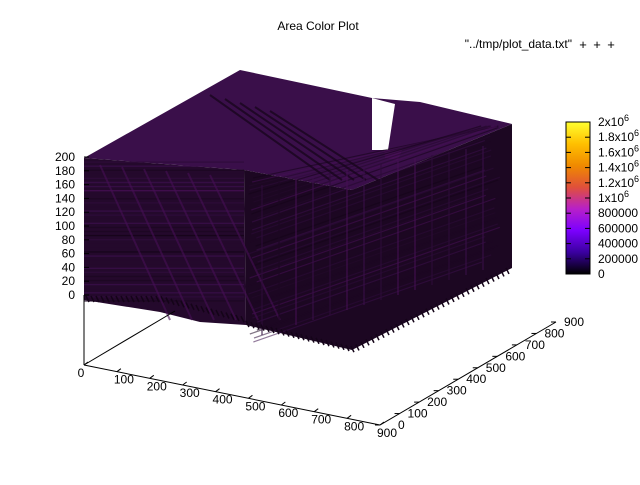 This screenshot has height=485, width=640. Describe the element at coordinates (157, 386) in the screenshot. I see `x-tick-label: 200` at that location.